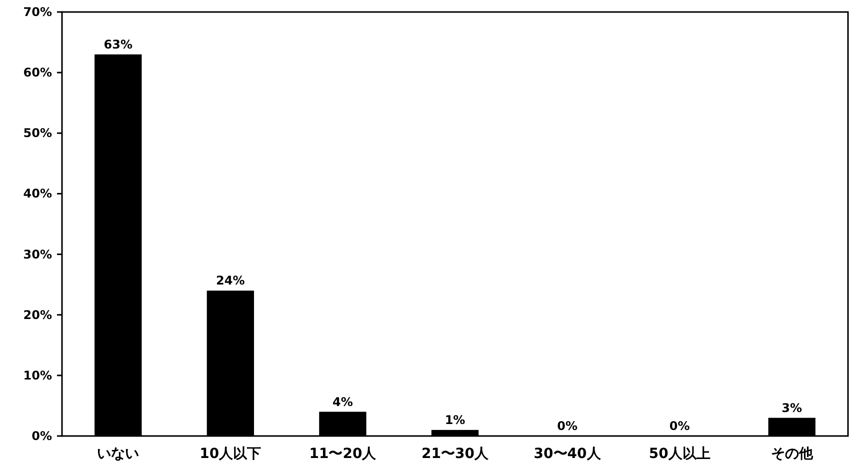  What do you see at coordinates (792, 407) in the screenshot?
I see `data-label: 3%` at bounding box center [792, 407].